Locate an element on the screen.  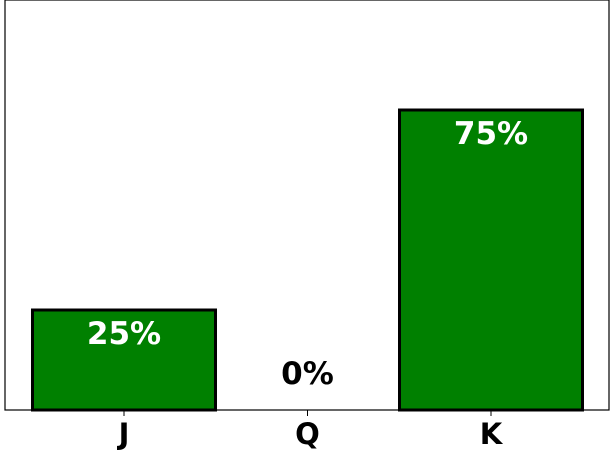
data-label-j: 25% is located at coordinates (124, 334).